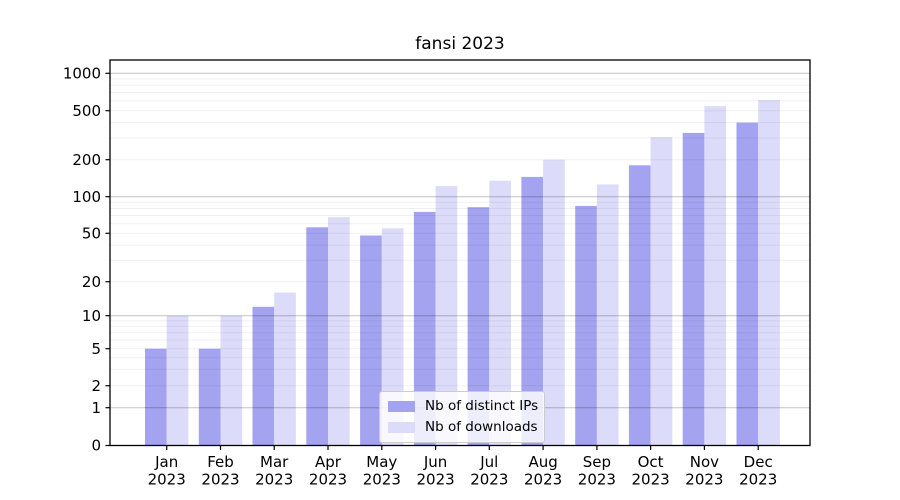 The width and height of the screenshot is (900, 500). Describe the element at coordinates (607, 315) in the screenshot. I see `bar-nb-of-downloads-sep-2023` at that location.